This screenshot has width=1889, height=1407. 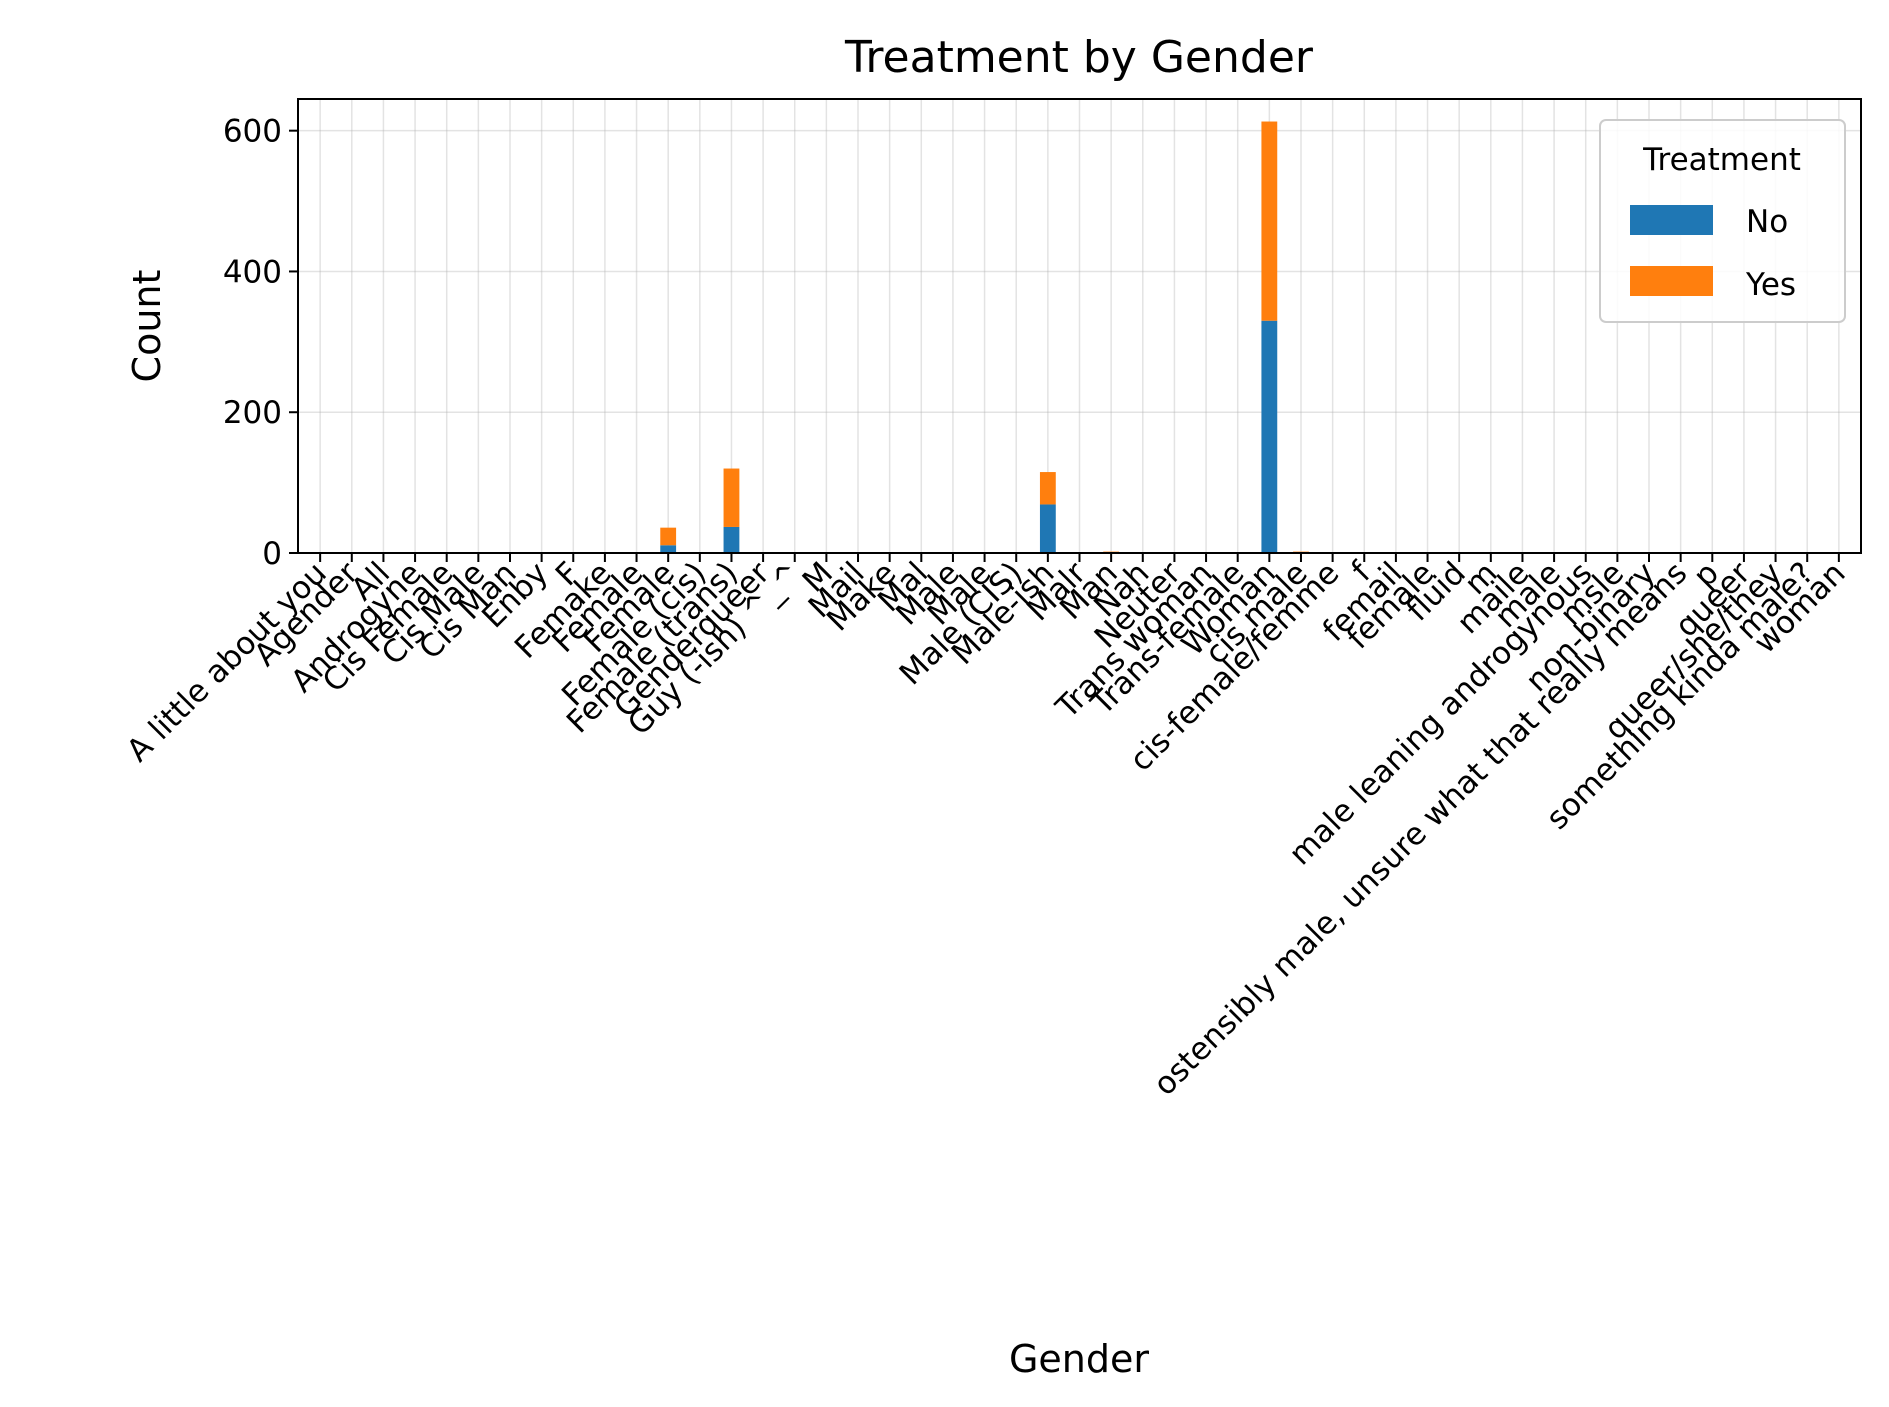 I want to click on bar-yes-woman, so click(x=1269, y=221).